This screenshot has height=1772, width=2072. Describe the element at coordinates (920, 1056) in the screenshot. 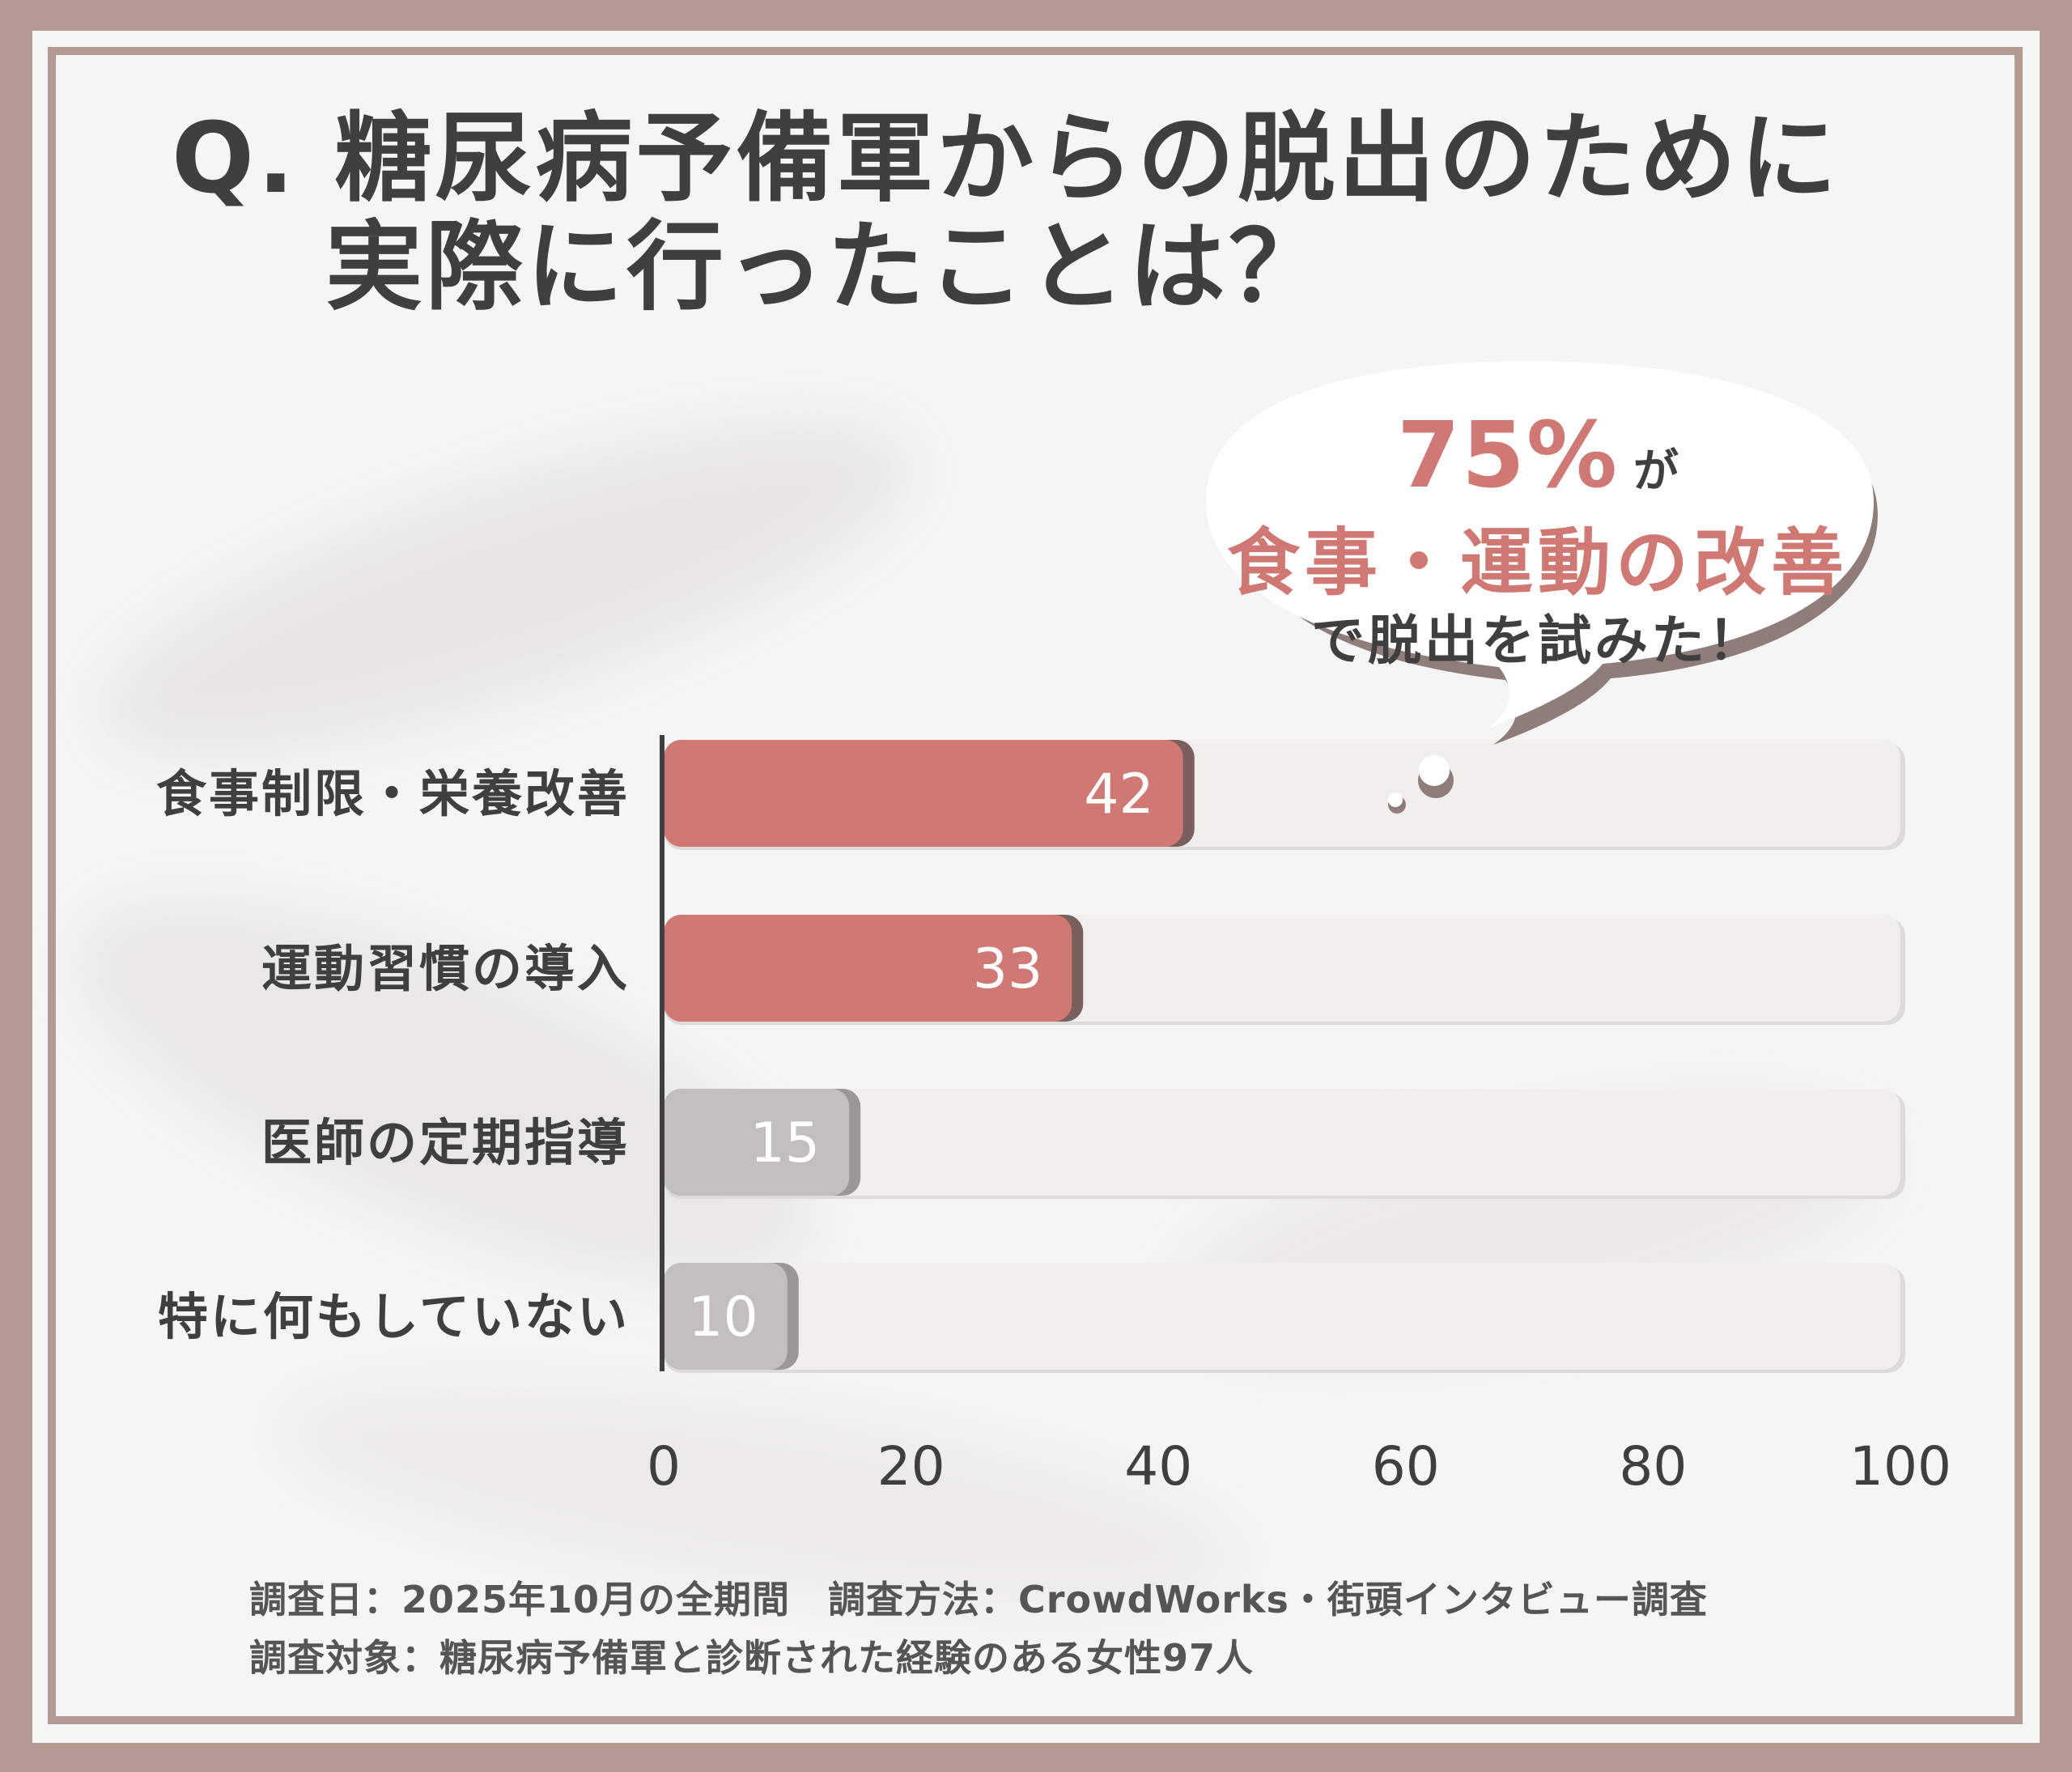

I see `data-labels: 42 33 15 10` at that location.